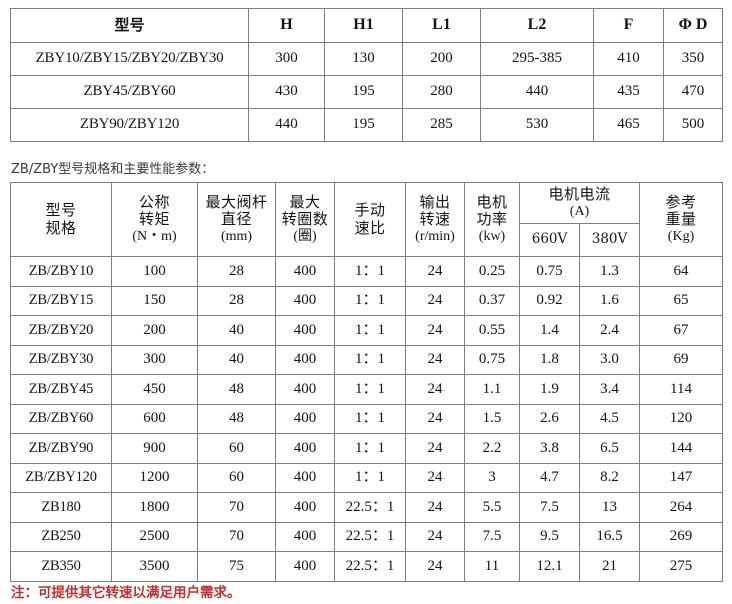 This screenshot has width=732, height=604. Describe the element at coordinates (549, 360) in the screenshot. I see `spec-cell-current-660v: 1.8` at that location.